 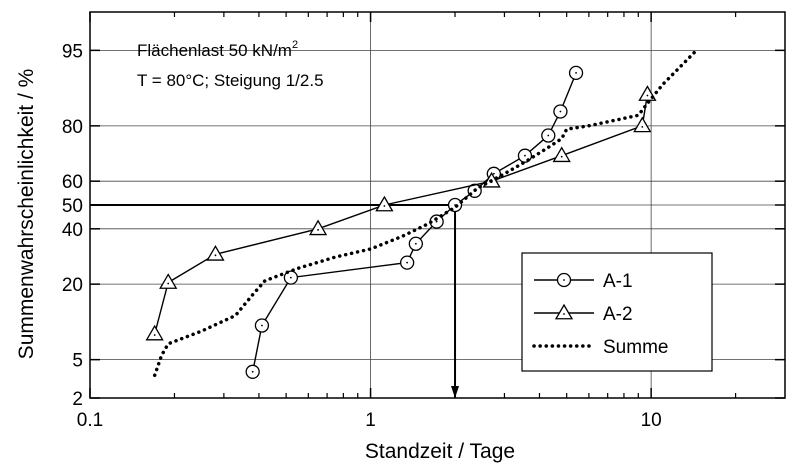 What do you see at coordinates (72, 127) in the screenshot?
I see `y-tick-label: 80` at bounding box center [72, 127].